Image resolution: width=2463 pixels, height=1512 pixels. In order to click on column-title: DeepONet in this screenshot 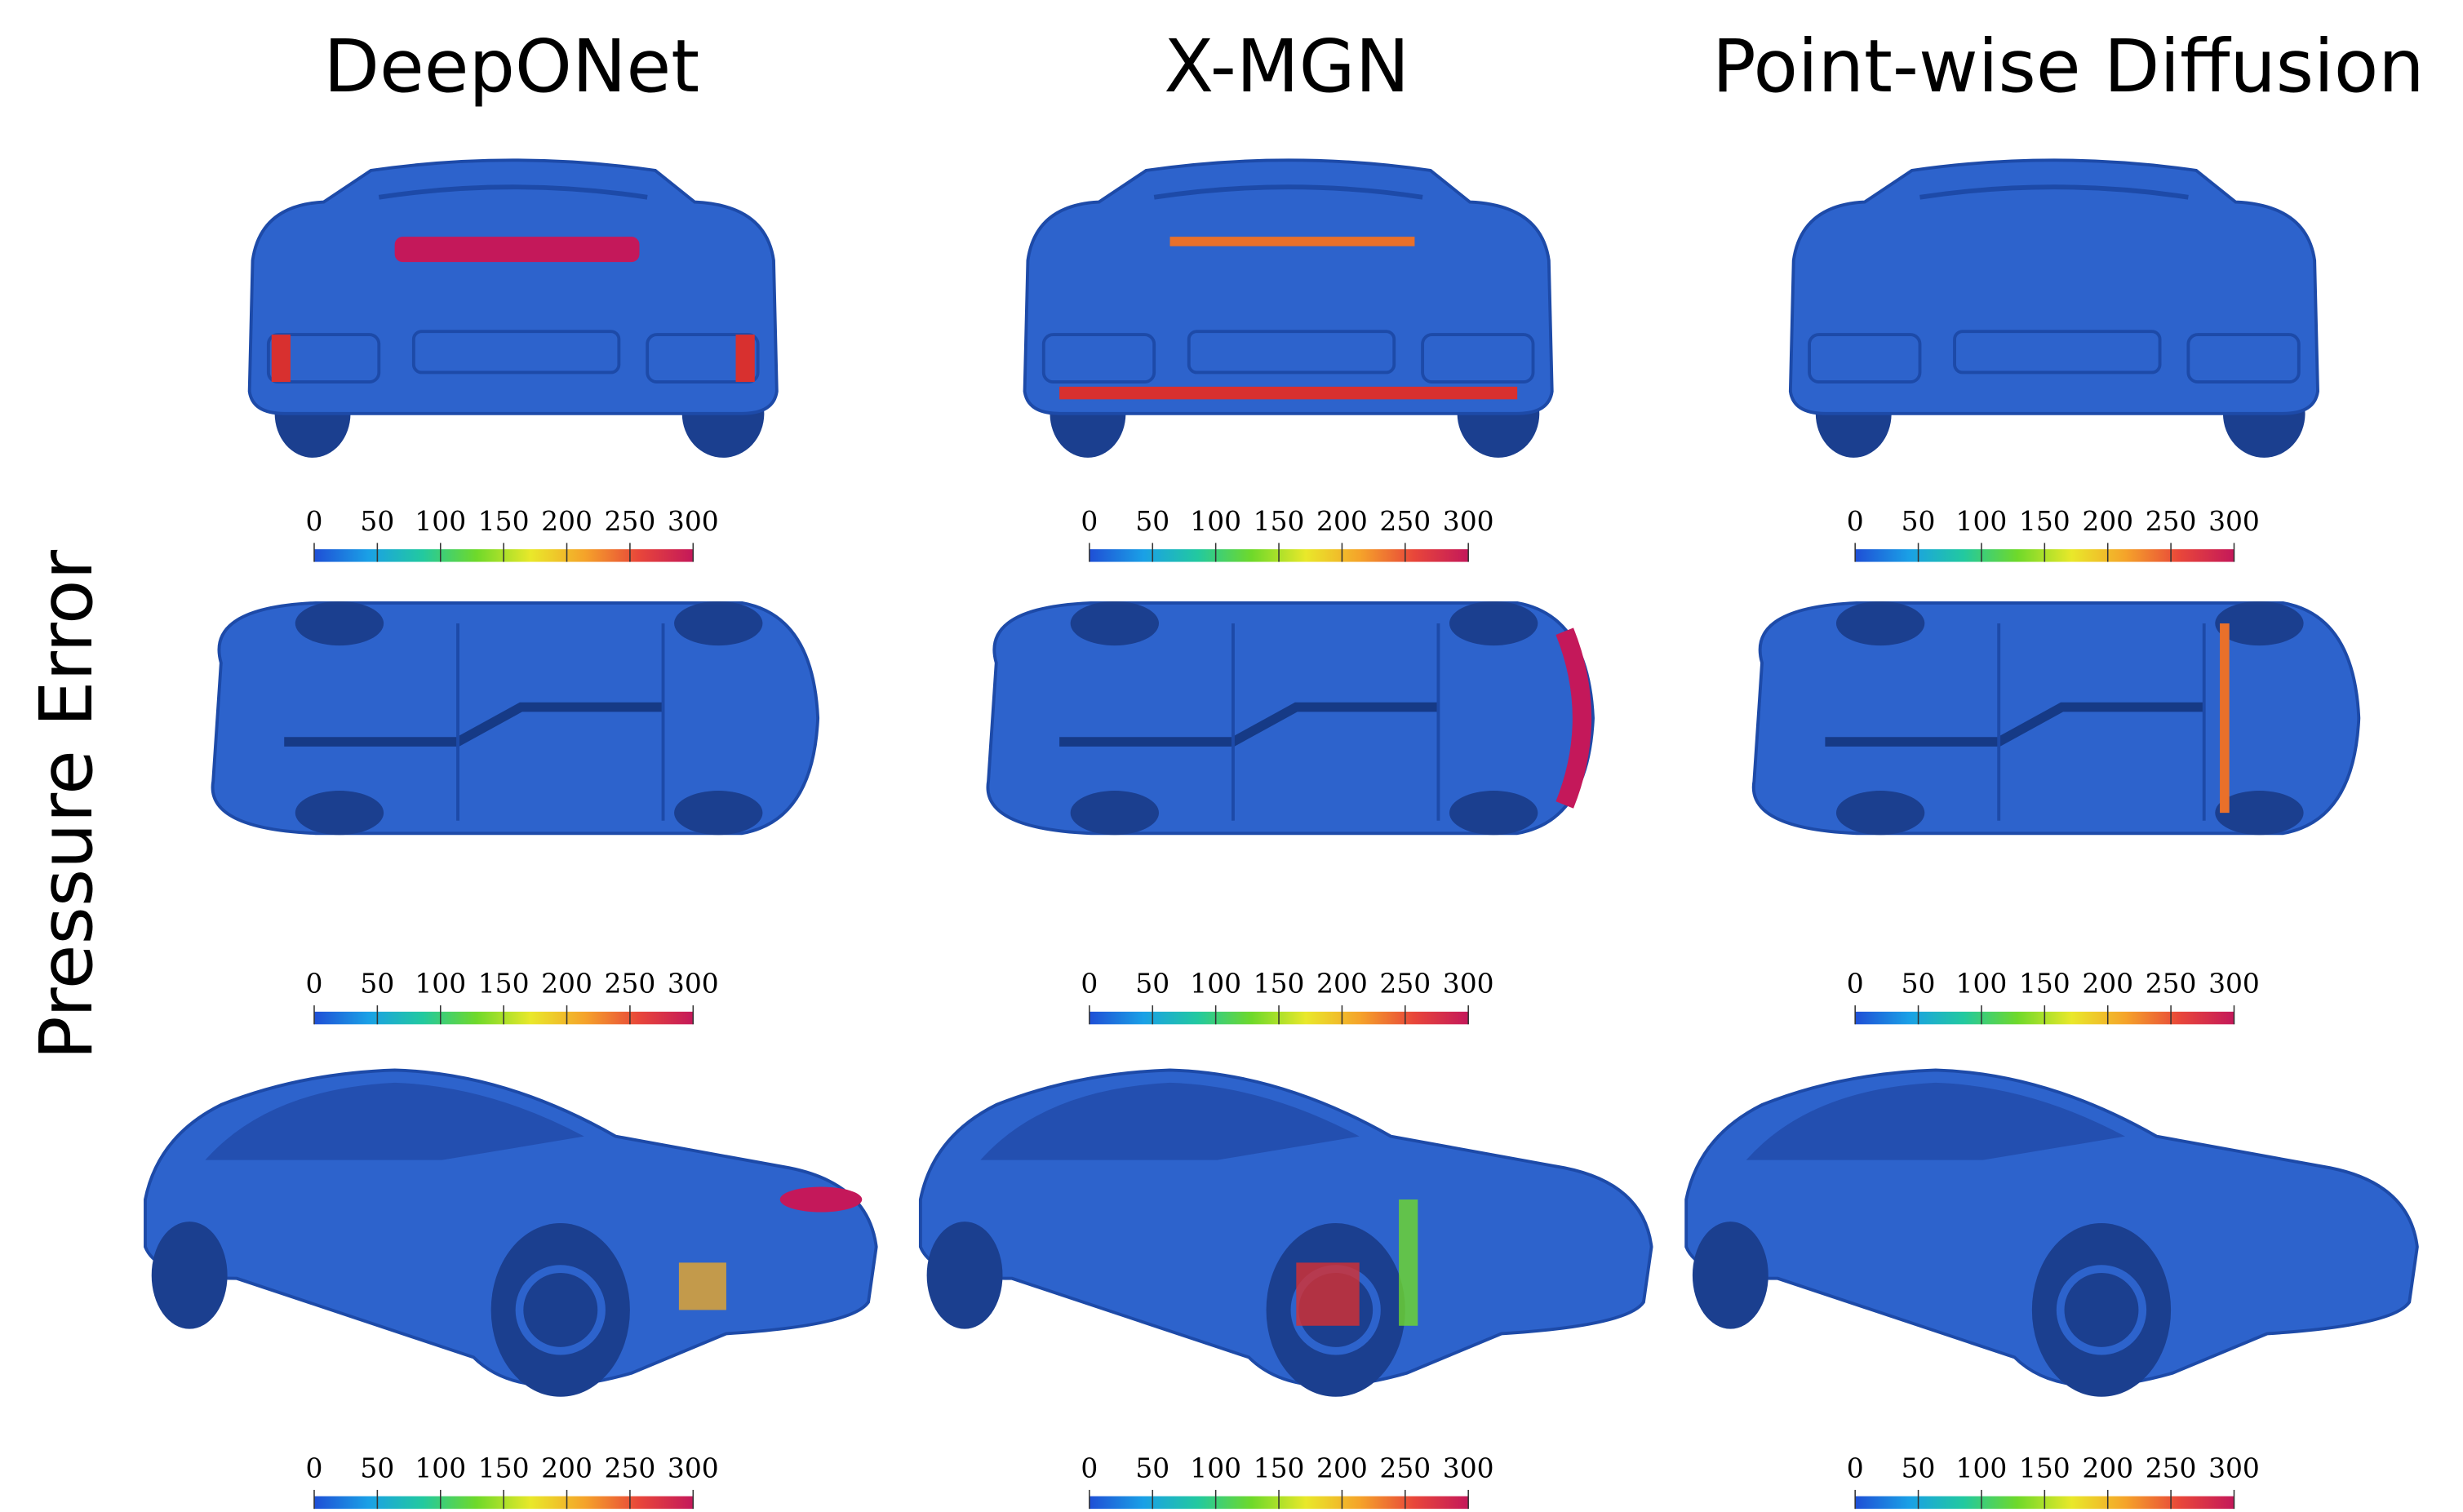, I will do `click(511, 66)`.